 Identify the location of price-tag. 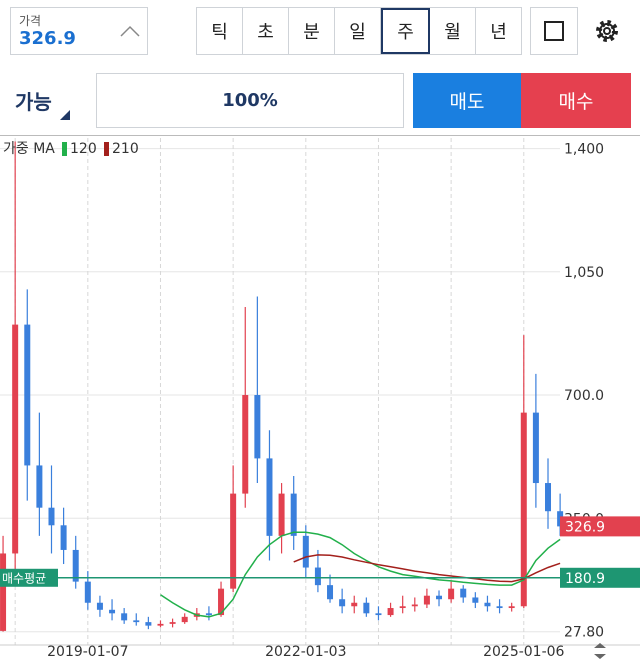
(600, 526).